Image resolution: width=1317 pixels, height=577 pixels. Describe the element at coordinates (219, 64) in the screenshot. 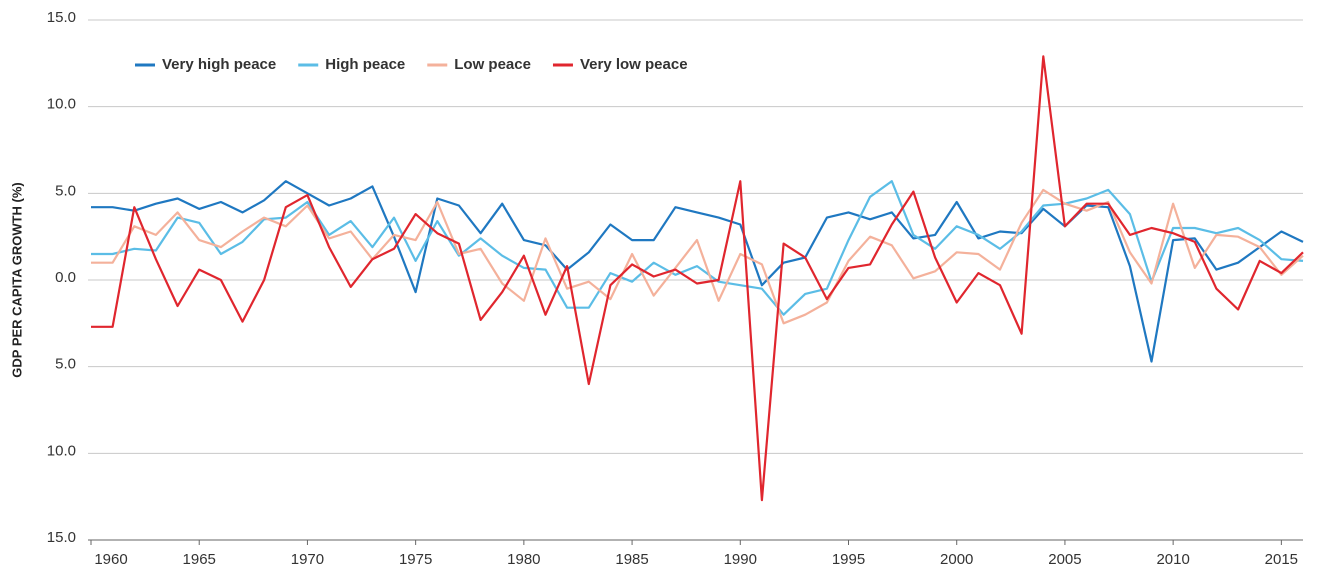

I see `legend-label: Very high peace` at that location.